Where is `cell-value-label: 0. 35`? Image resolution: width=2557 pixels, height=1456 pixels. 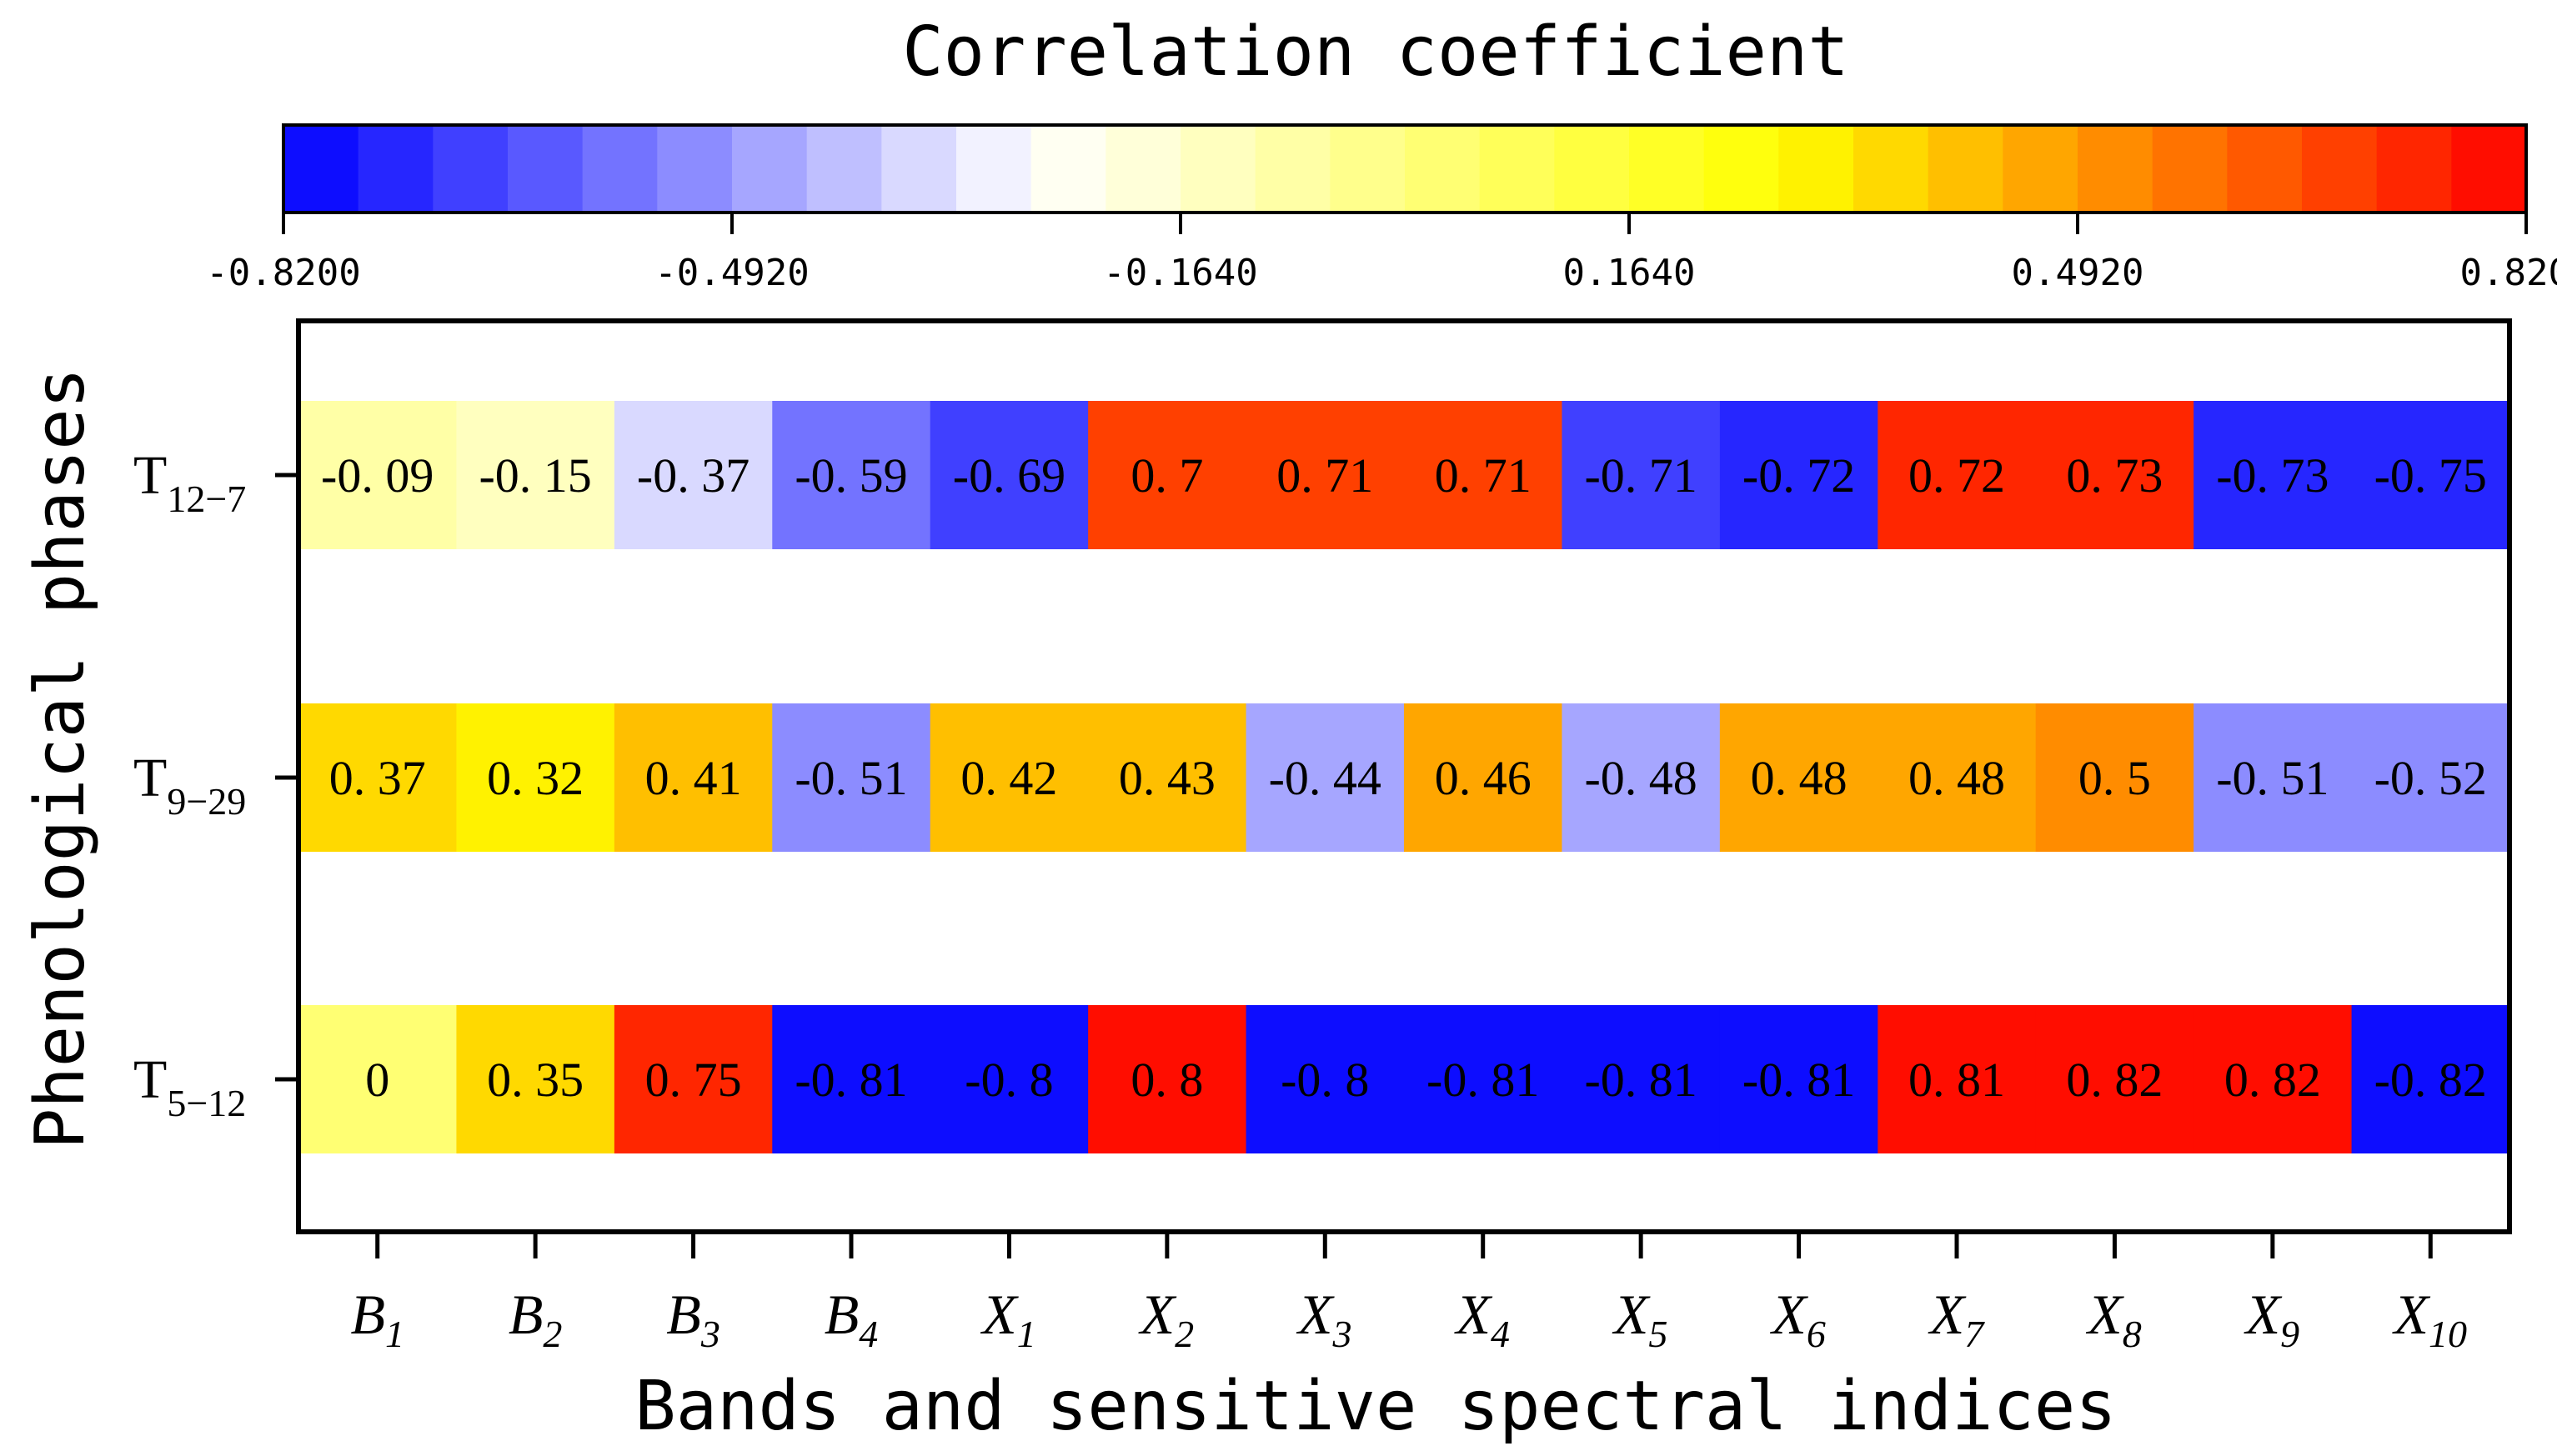
cell-value-label: 0. 35 is located at coordinates (535, 1080).